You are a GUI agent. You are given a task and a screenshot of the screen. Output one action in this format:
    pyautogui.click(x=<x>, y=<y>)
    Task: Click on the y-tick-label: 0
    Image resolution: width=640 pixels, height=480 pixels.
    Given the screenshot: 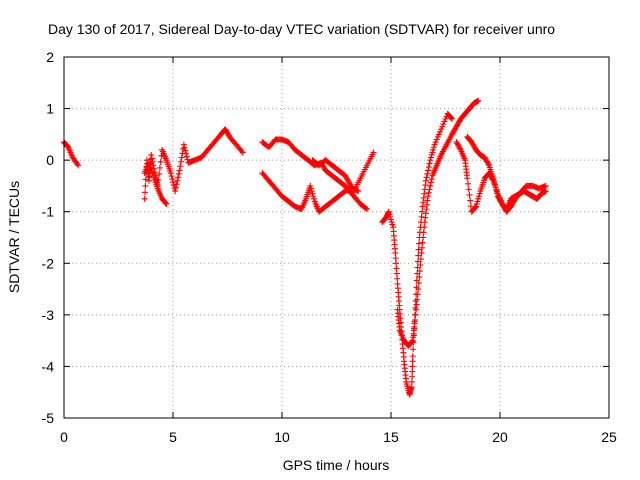 What is the action you would take?
    pyautogui.click(x=50, y=160)
    